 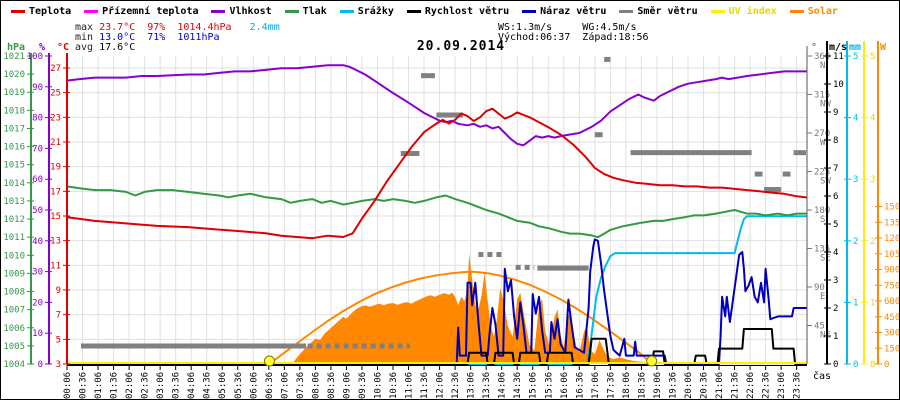 I want to click on axis-tick-label: 17, so click(x=55, y=192).